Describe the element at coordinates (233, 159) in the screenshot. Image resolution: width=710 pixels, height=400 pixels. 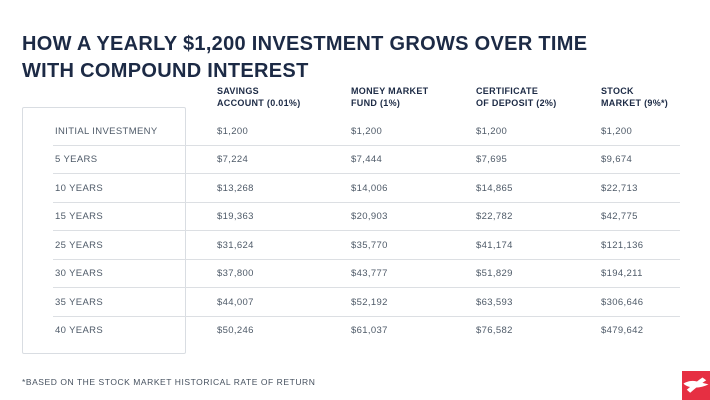
I see `table-cell: $7,224` at that location.